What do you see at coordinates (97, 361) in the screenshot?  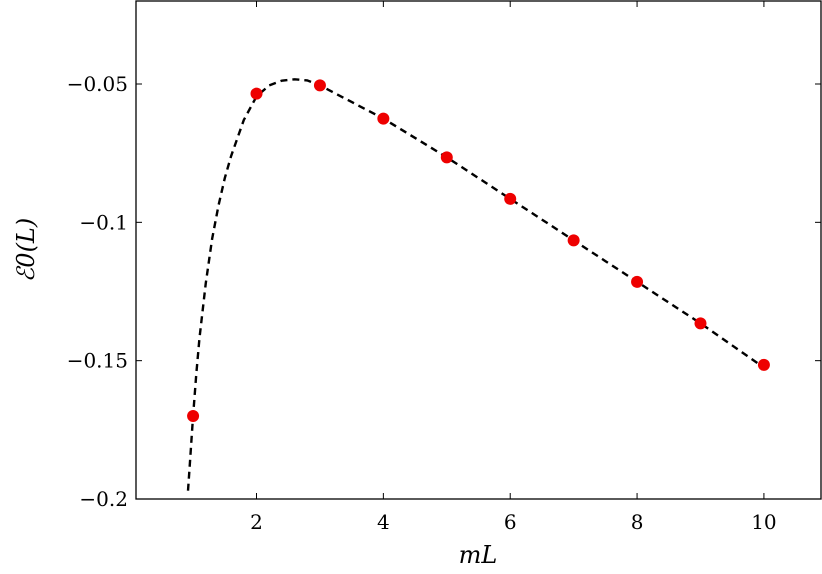 I see `y-tick-label: −0.15` at bounding box center [97, 361].